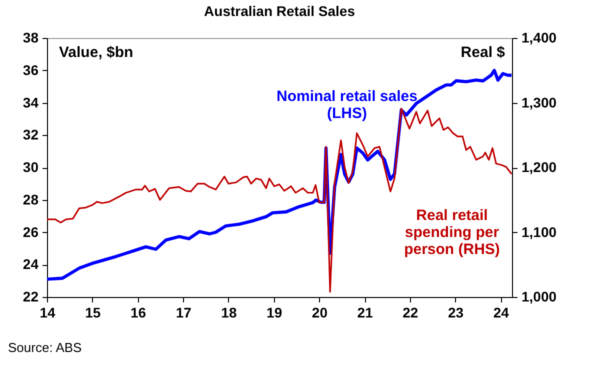 The height and width of the screenshot is (368, 591). What do you see at coordinates (456, 312) in the screenshot?
I see `x-tick-label: 23` at bounding box center [456, 312].